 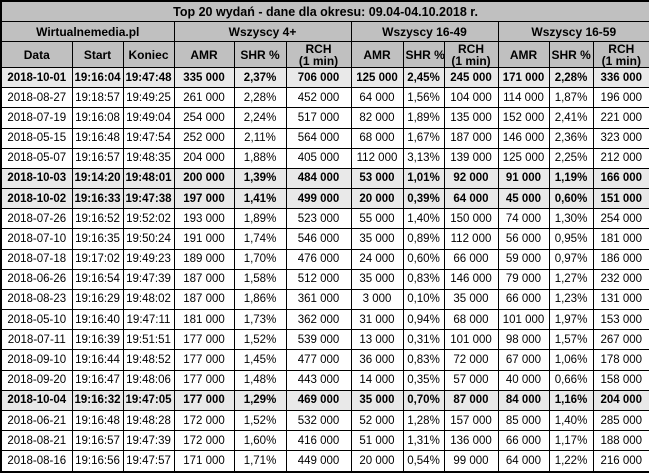 What do you see at coordinates (471, 239) in the screenshot?
I see `table-cell: 112 000` at bounding box center [471, 239].